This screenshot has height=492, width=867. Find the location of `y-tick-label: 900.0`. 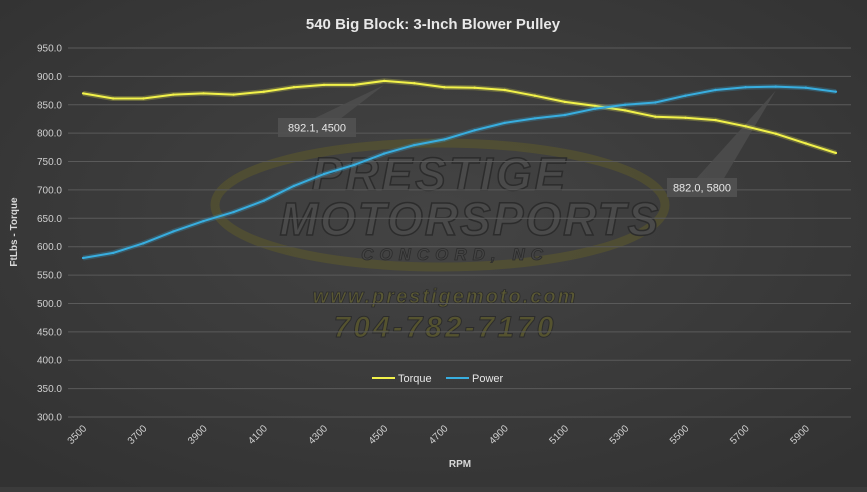

y-tick-label: 900.0 is located at coordinates (49, 77).